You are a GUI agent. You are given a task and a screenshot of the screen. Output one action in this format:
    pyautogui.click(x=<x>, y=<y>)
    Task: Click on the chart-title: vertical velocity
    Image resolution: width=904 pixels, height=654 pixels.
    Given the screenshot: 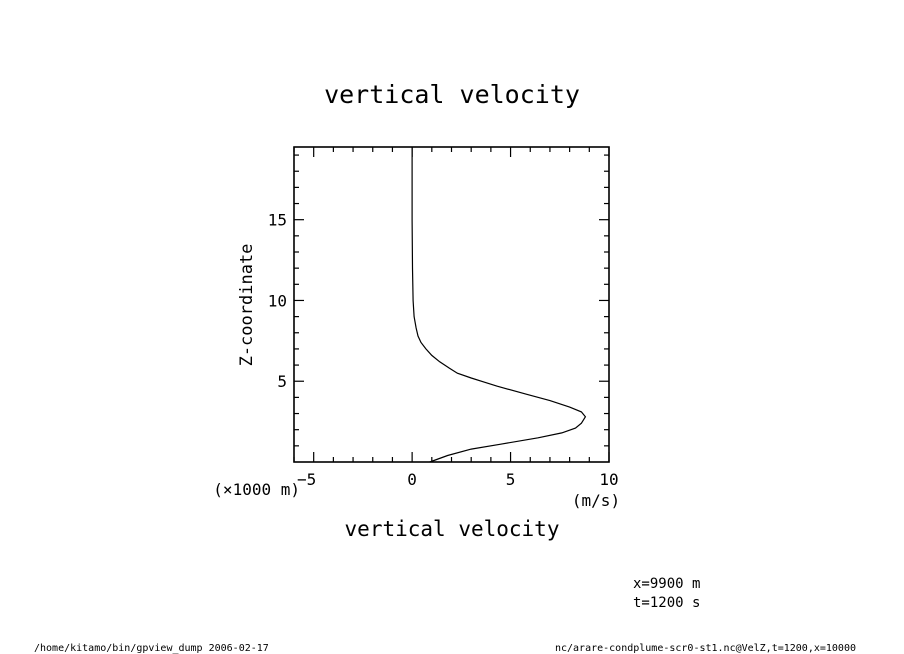 What is the action you would take?
    pyautogui.click(x=452, y=94)
    